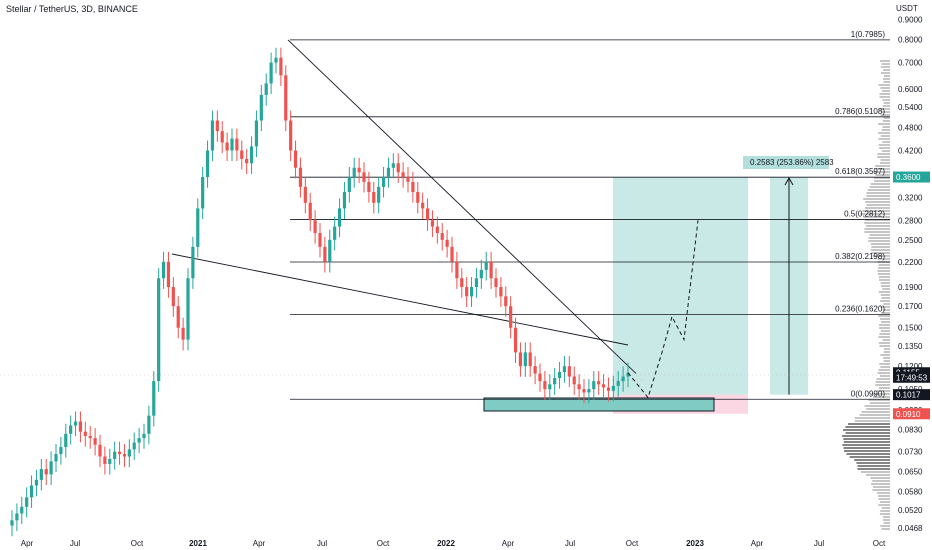 The width and height of the screenshot is (932, 550). I want to click on y-tick-label: 0.1900, so click(910, 287).